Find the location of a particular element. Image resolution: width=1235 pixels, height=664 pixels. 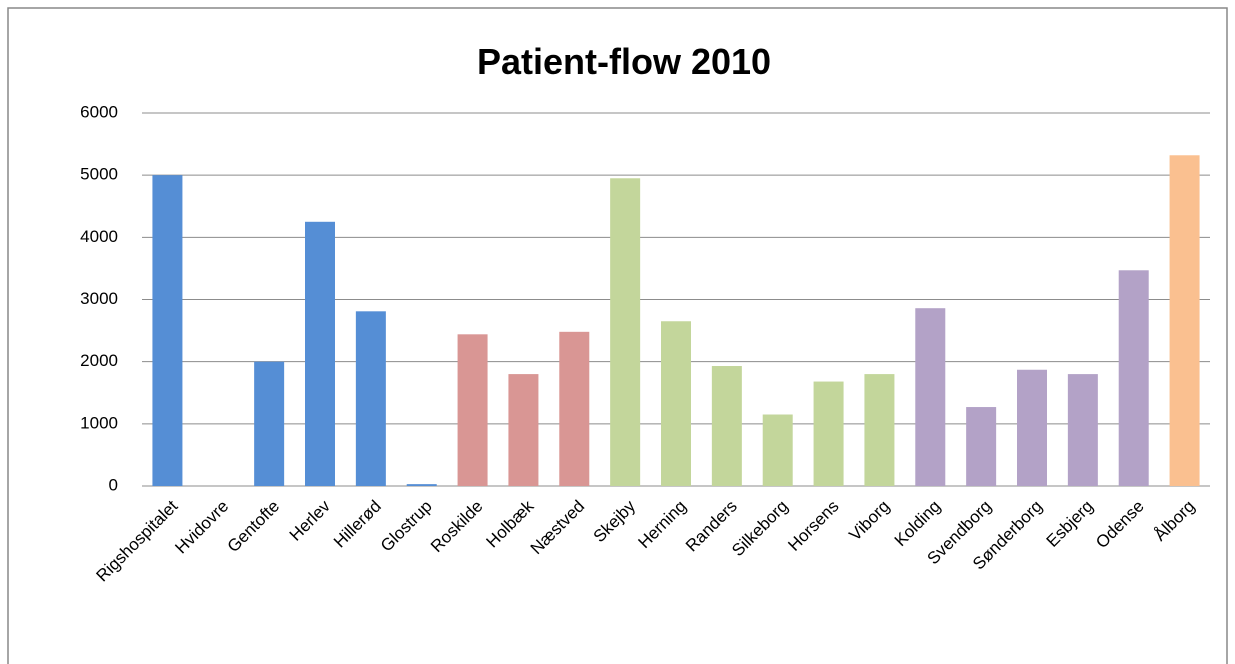

x-tick-label: Esbjerg is located at coordinates (1070, 524).